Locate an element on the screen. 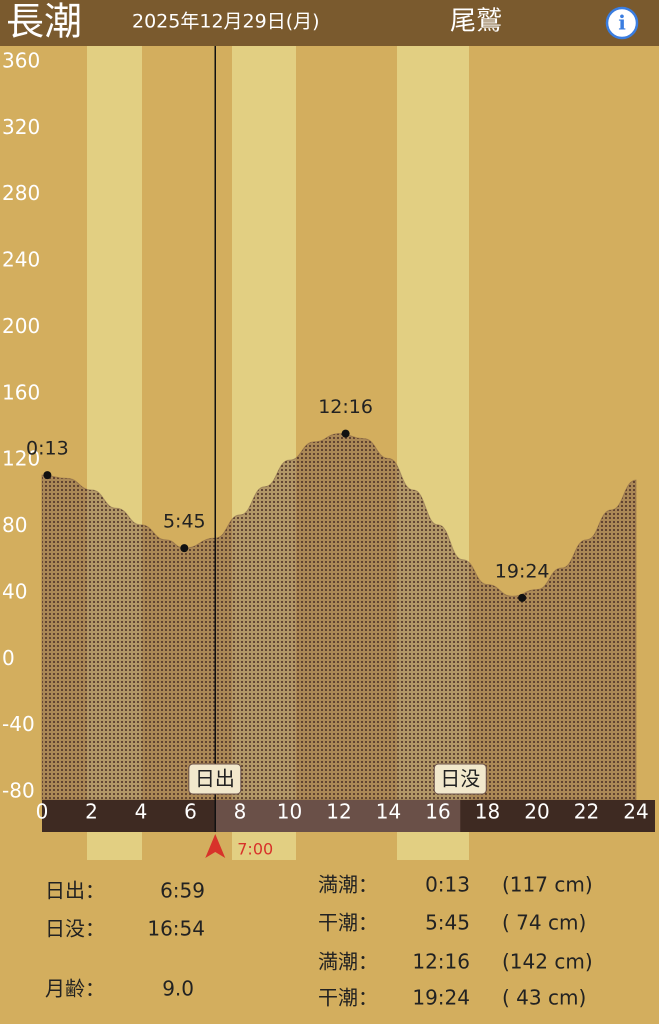 This screenshot has width=659, height=1024. daylight-bar is located at coordinates (337, 816).